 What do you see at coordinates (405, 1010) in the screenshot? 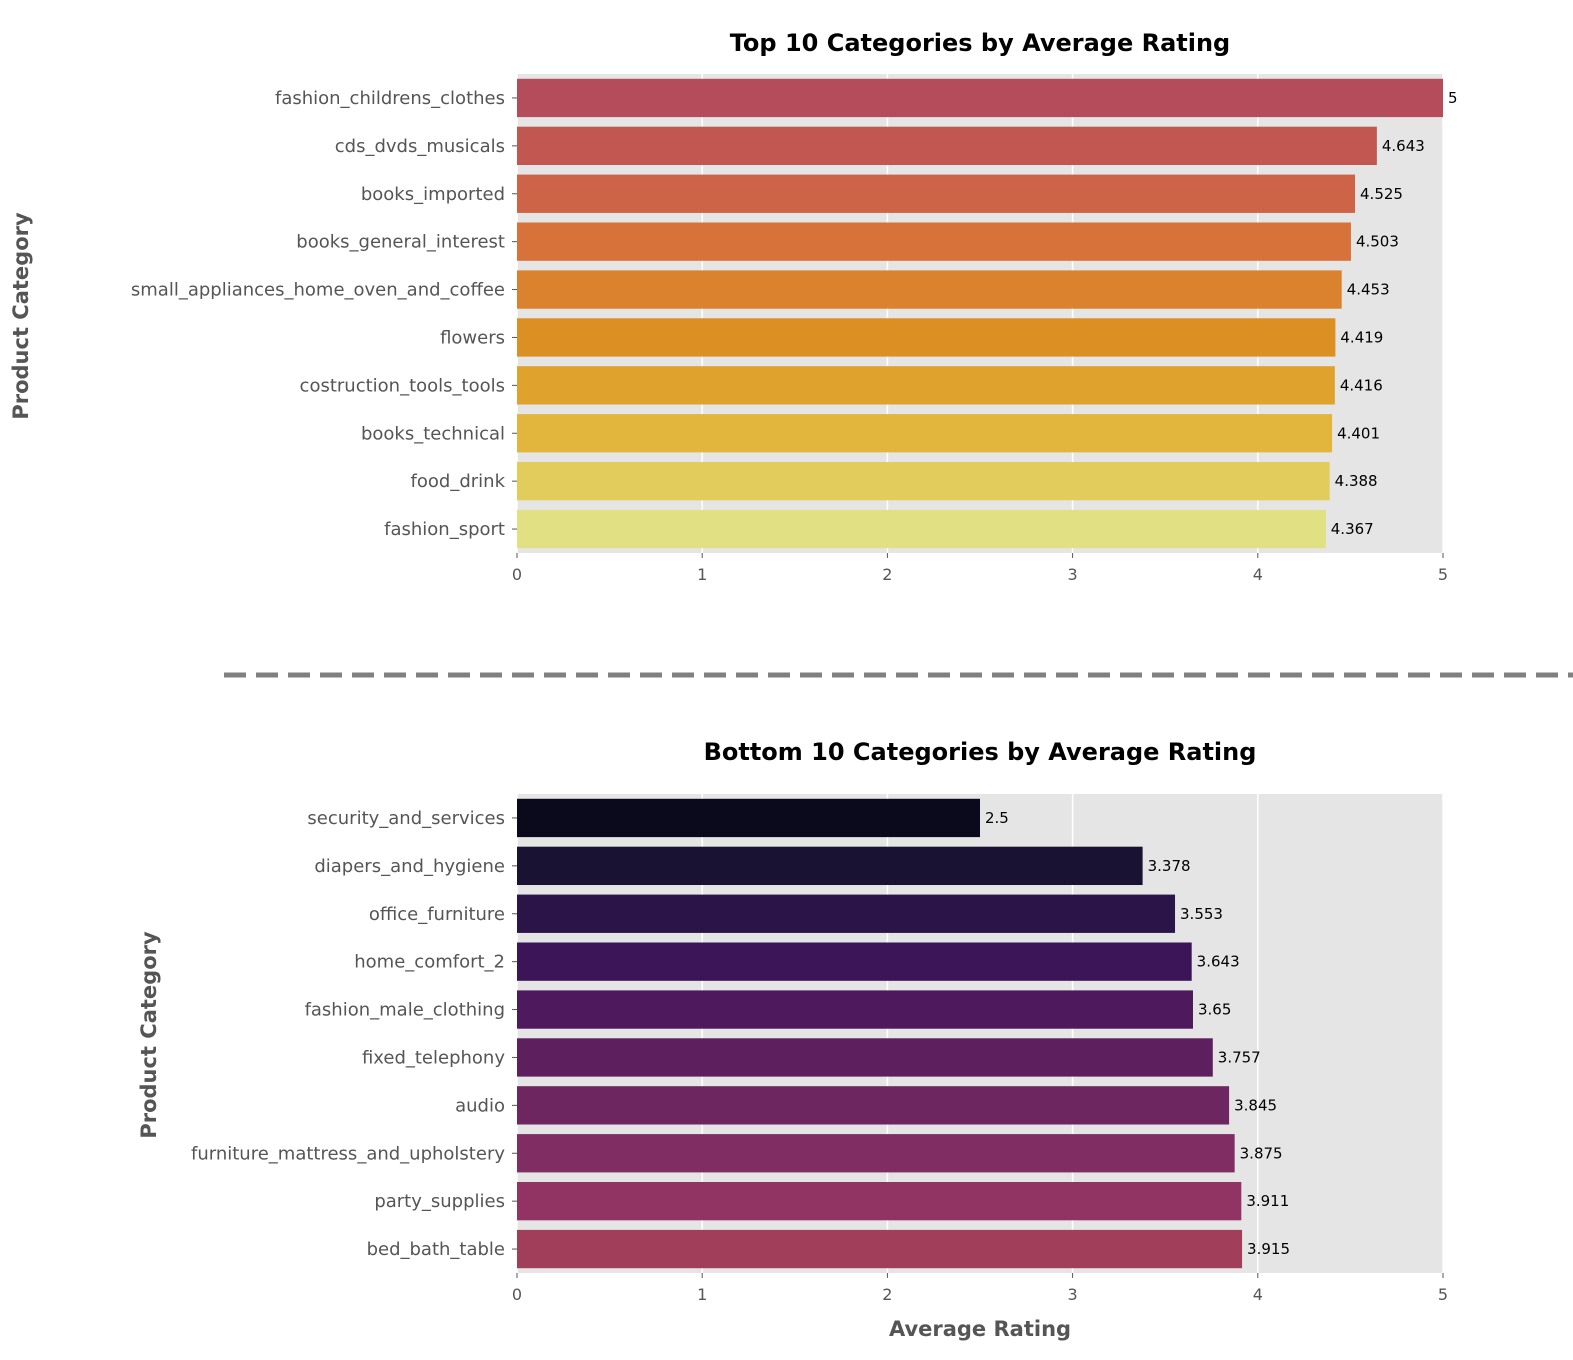
I see `y-tick-label: fashion_male_clothing` at bounding box center [405, 1010].